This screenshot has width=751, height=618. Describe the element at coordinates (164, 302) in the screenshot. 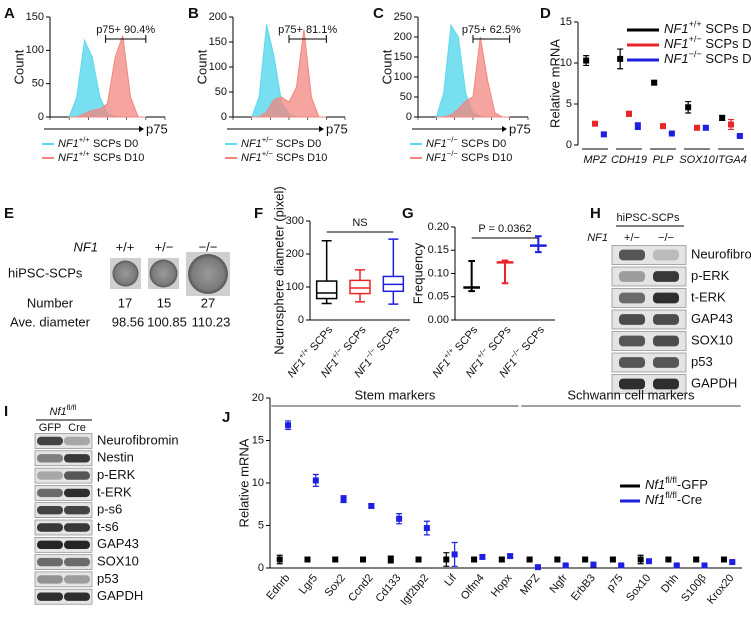

I see `cell: 15` at that location.